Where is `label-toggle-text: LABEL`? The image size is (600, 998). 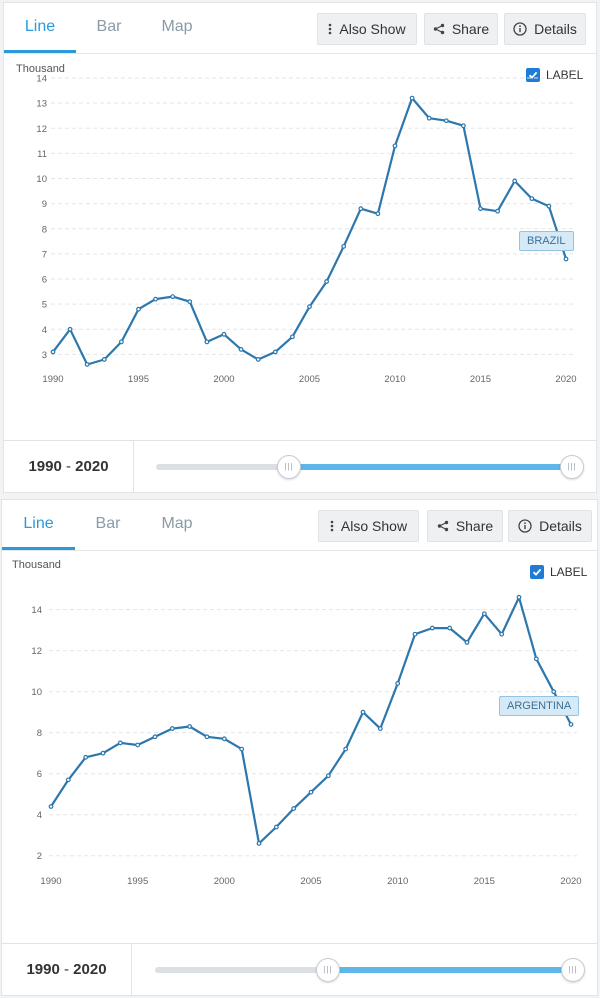 label-toggle-text: LABEL is located at coordinates (569, 572).